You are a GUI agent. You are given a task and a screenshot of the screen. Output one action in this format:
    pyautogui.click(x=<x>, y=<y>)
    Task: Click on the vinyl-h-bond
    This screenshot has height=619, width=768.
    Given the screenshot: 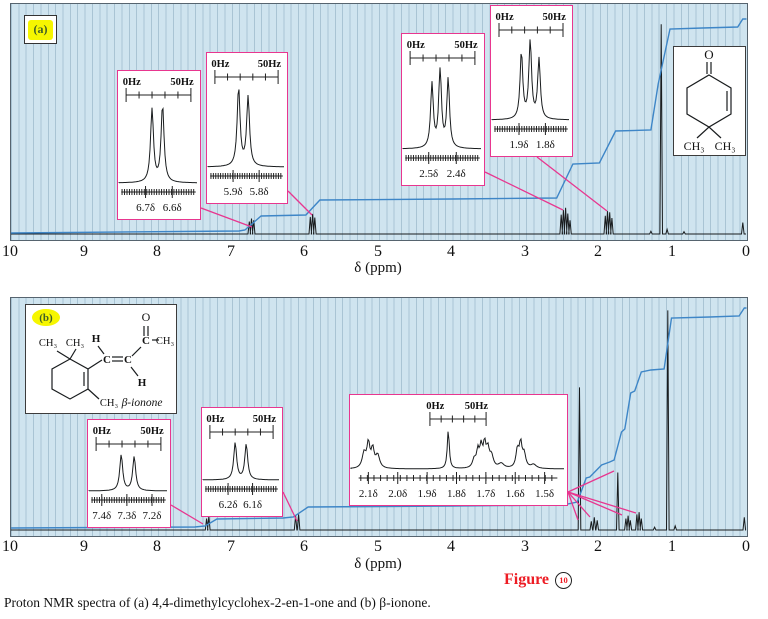 What is the action you would take?
    pyautogui.click(x=134, y=371)
    